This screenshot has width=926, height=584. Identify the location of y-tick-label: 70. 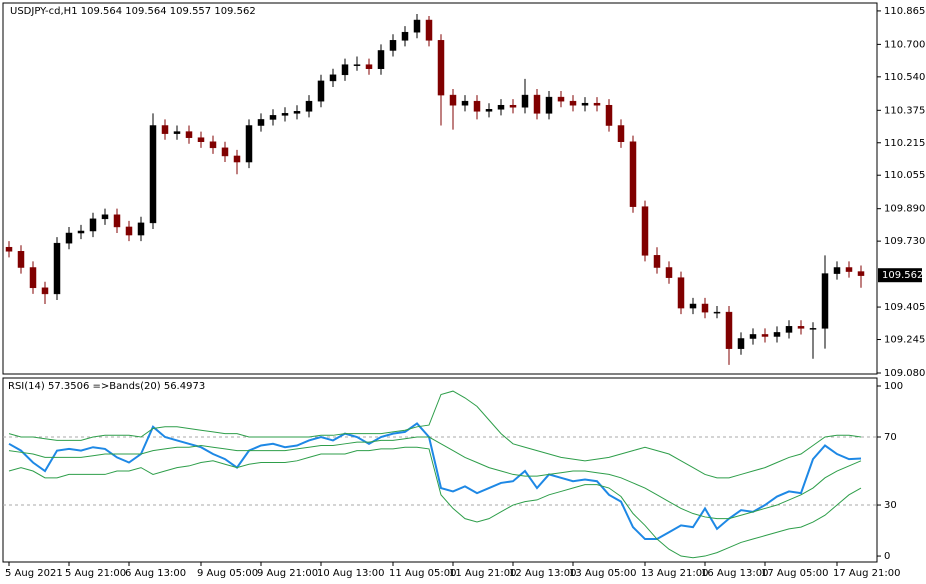
(890, 437).